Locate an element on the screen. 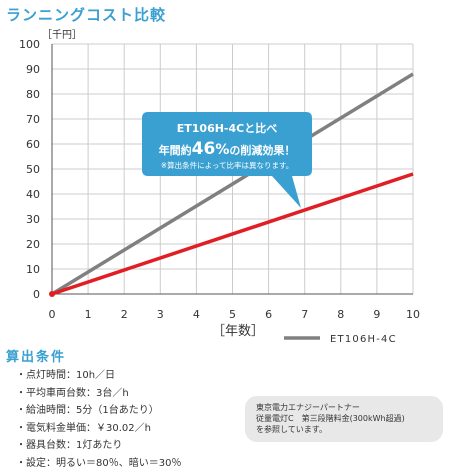 This screenshot has width=460, height=475. x-tick-label: 9 is located at coordinates (376, 314).